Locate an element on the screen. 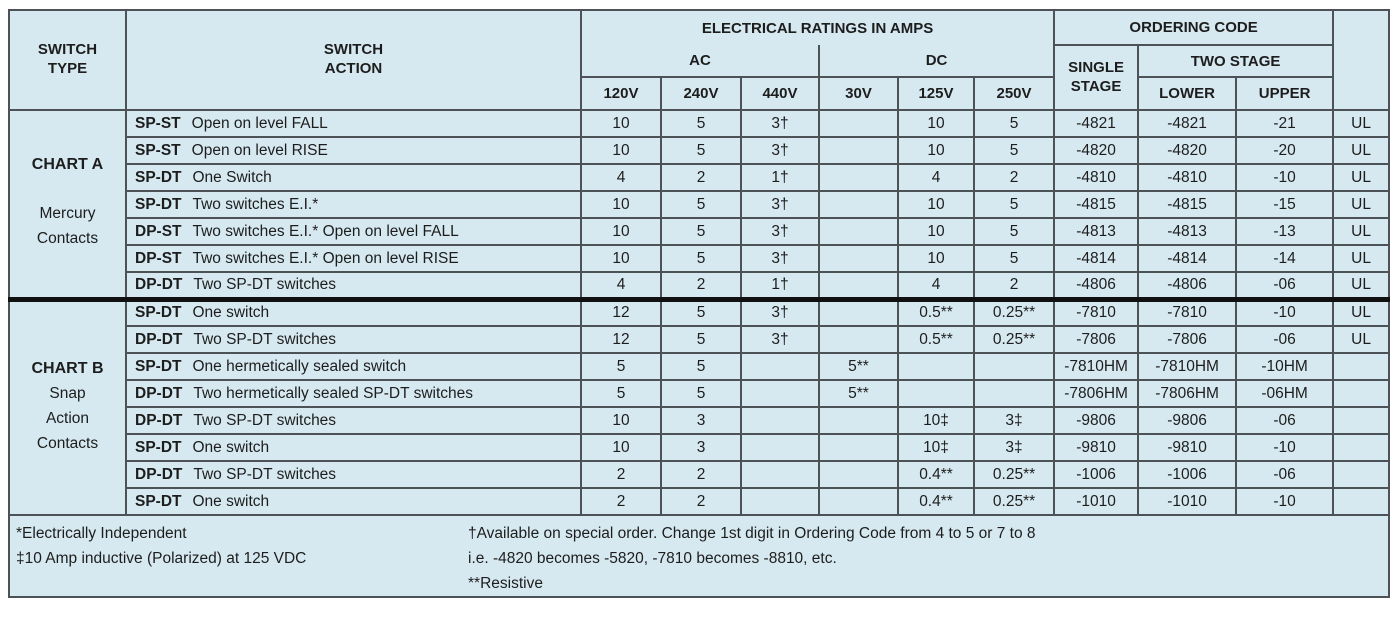 The image size is (1394, 622). switch-desc: Two hermetically sealed SP-DT switches is located at coordinates (333, 393).